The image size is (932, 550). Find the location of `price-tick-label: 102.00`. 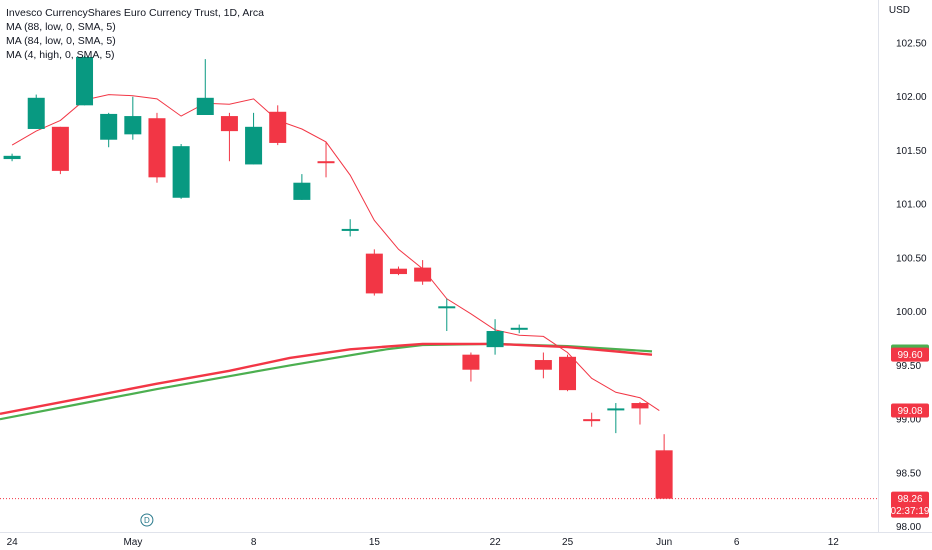

price-tick-label: 102.00 is located at coordinates (911, 97).